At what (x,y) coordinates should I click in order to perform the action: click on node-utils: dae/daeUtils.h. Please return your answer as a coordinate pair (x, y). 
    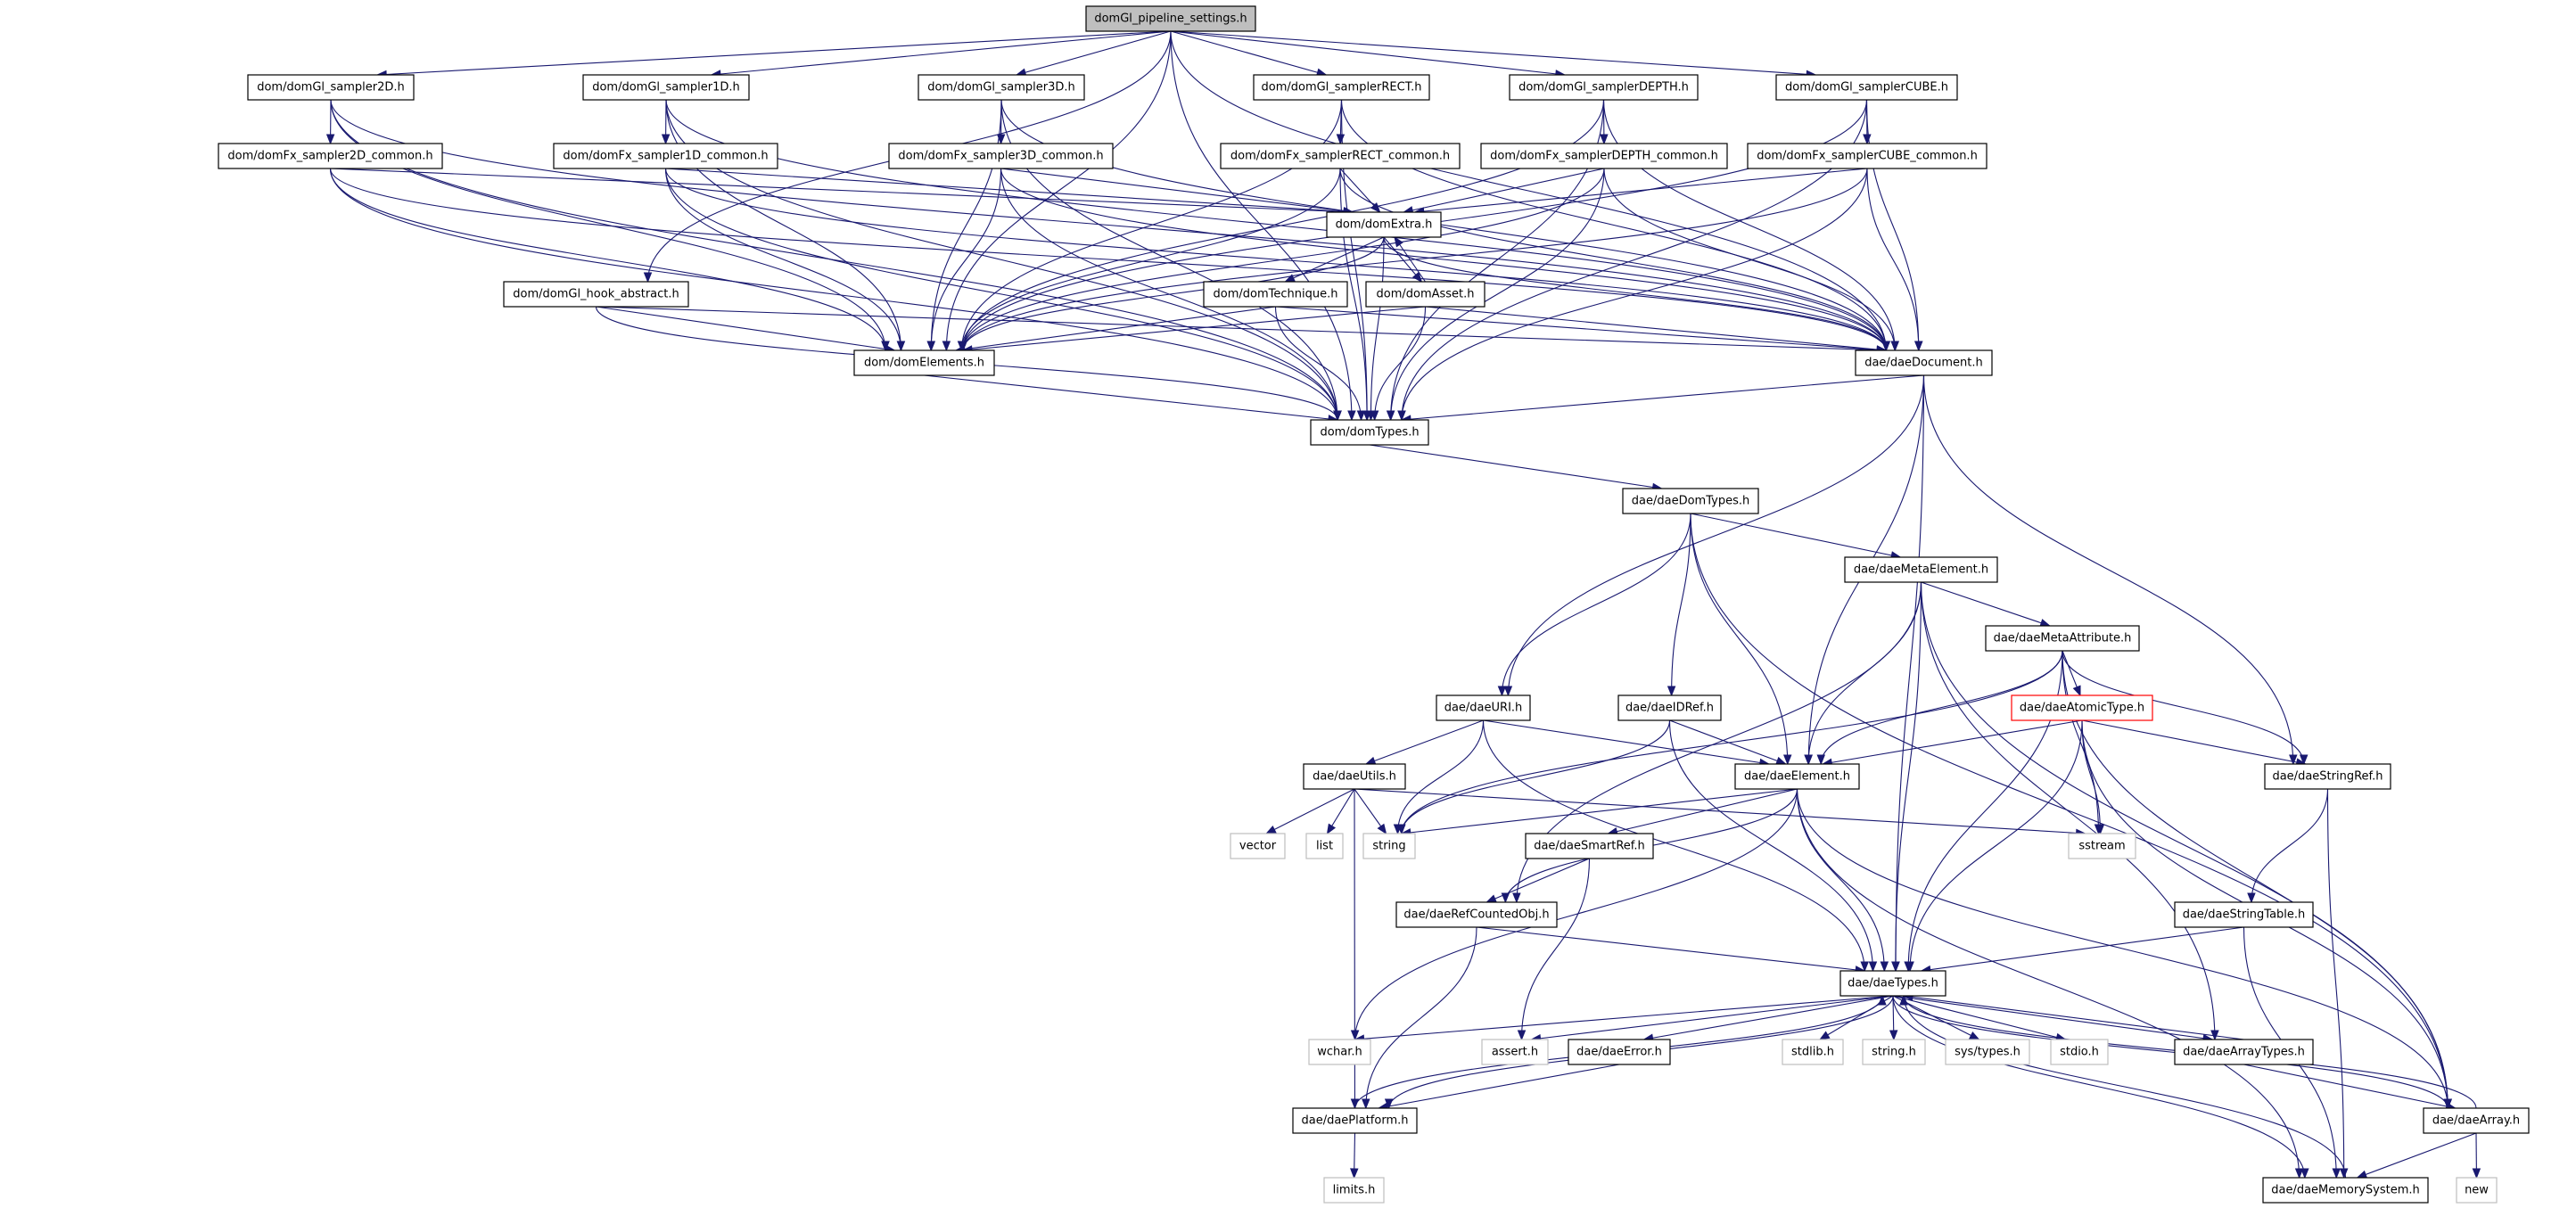
    Looking at the image, I should click on (1354, 776).